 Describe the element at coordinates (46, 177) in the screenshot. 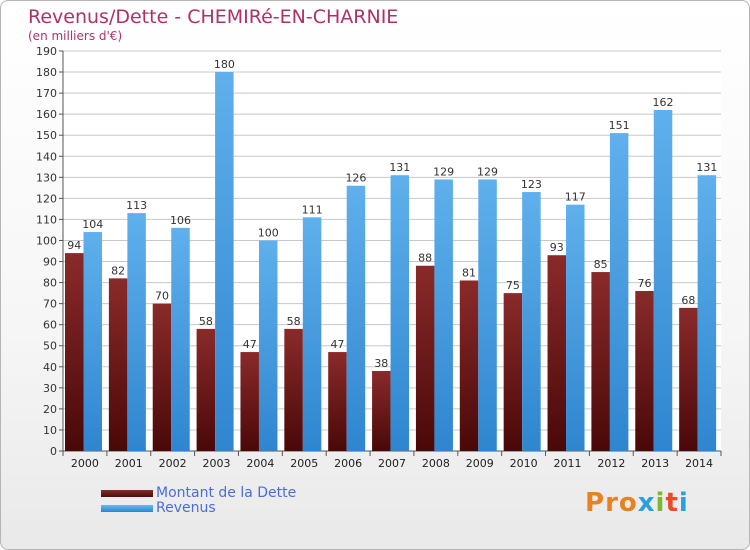

I see `y-tick-label: 130` at that location.